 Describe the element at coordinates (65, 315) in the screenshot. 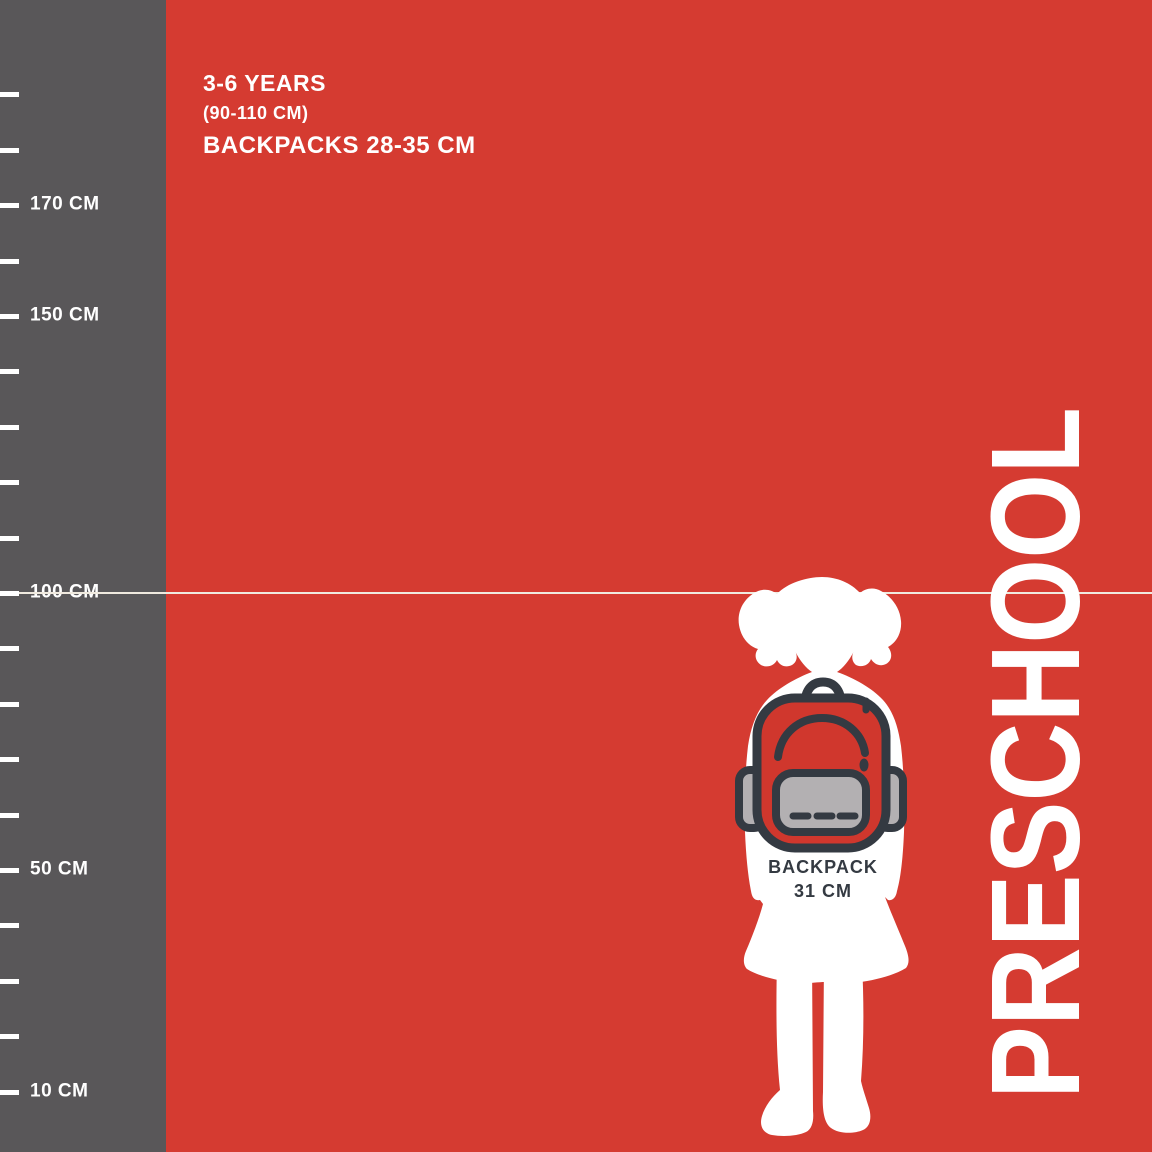

I see `ruler-tick-label-150cm: 150 CM` at that location.